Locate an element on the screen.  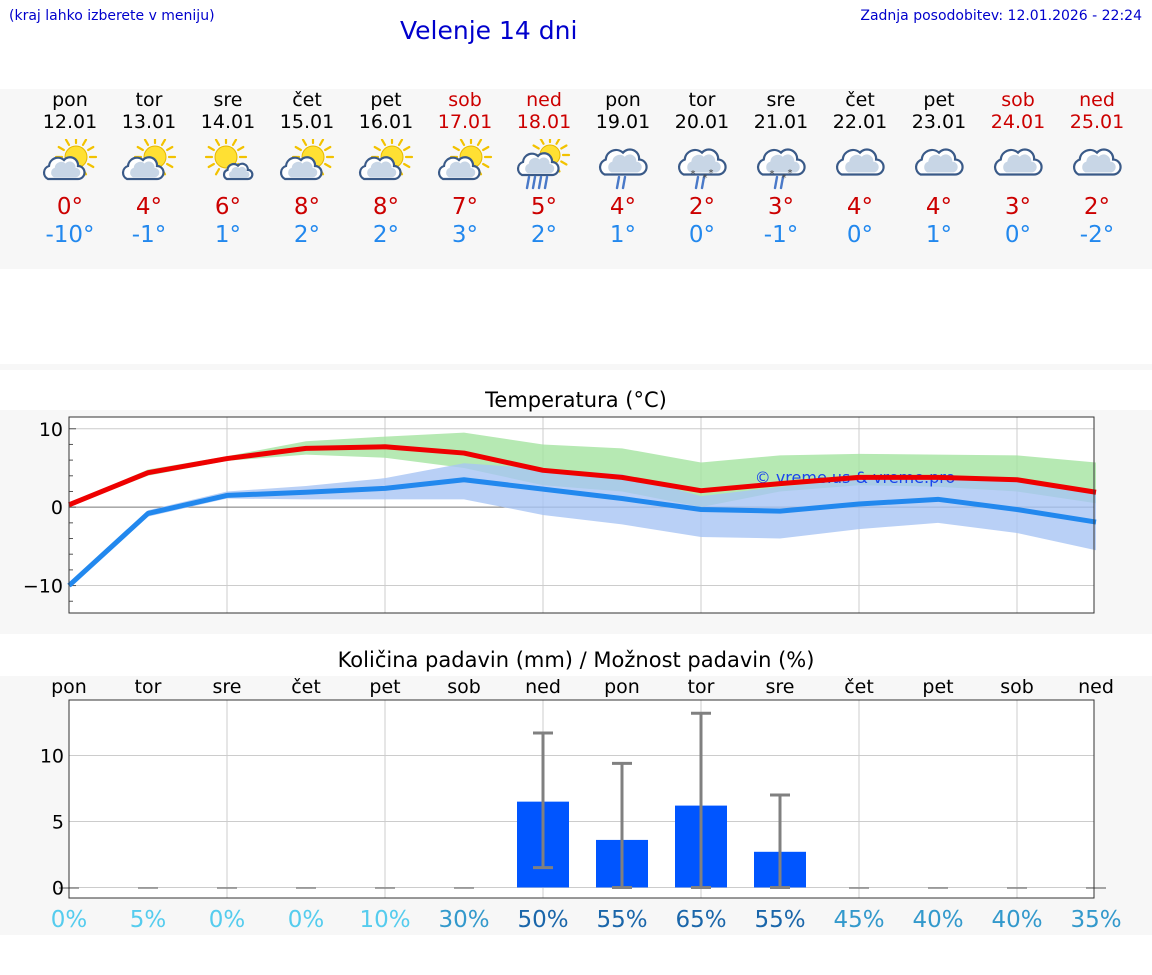
forecast-day: tor 13.01 4° -1° is located at coordinates (149, 169).